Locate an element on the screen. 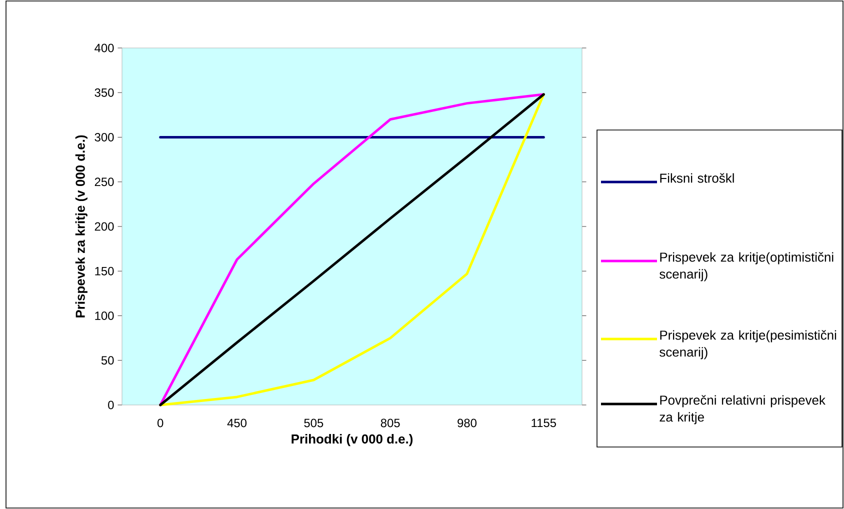 Image resolution: width=844 pixels, height=509 pixels. y-tick-label: 0 is located at coordinates (111, 405).